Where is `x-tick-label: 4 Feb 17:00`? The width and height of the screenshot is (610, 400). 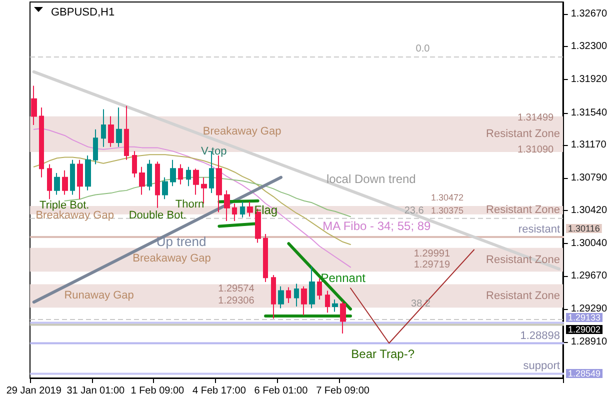
x-tick-label: 4 Feb 17:00 is located at coordinates (219, 391).